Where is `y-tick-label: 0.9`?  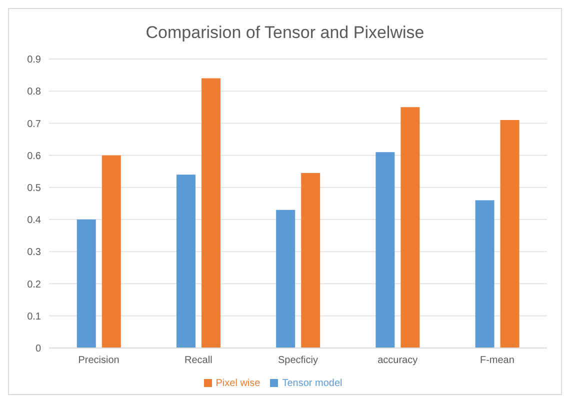 y-tick-label: 0.9 is located at coordinates (34, 60).